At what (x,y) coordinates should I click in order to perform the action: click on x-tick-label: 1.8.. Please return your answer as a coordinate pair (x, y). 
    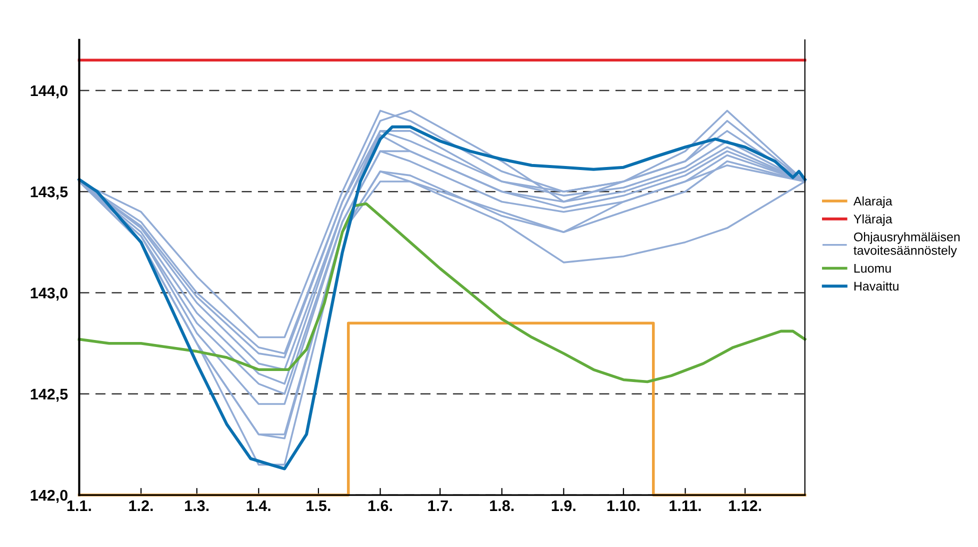
    Looking at the image, I should click on (502, 506).